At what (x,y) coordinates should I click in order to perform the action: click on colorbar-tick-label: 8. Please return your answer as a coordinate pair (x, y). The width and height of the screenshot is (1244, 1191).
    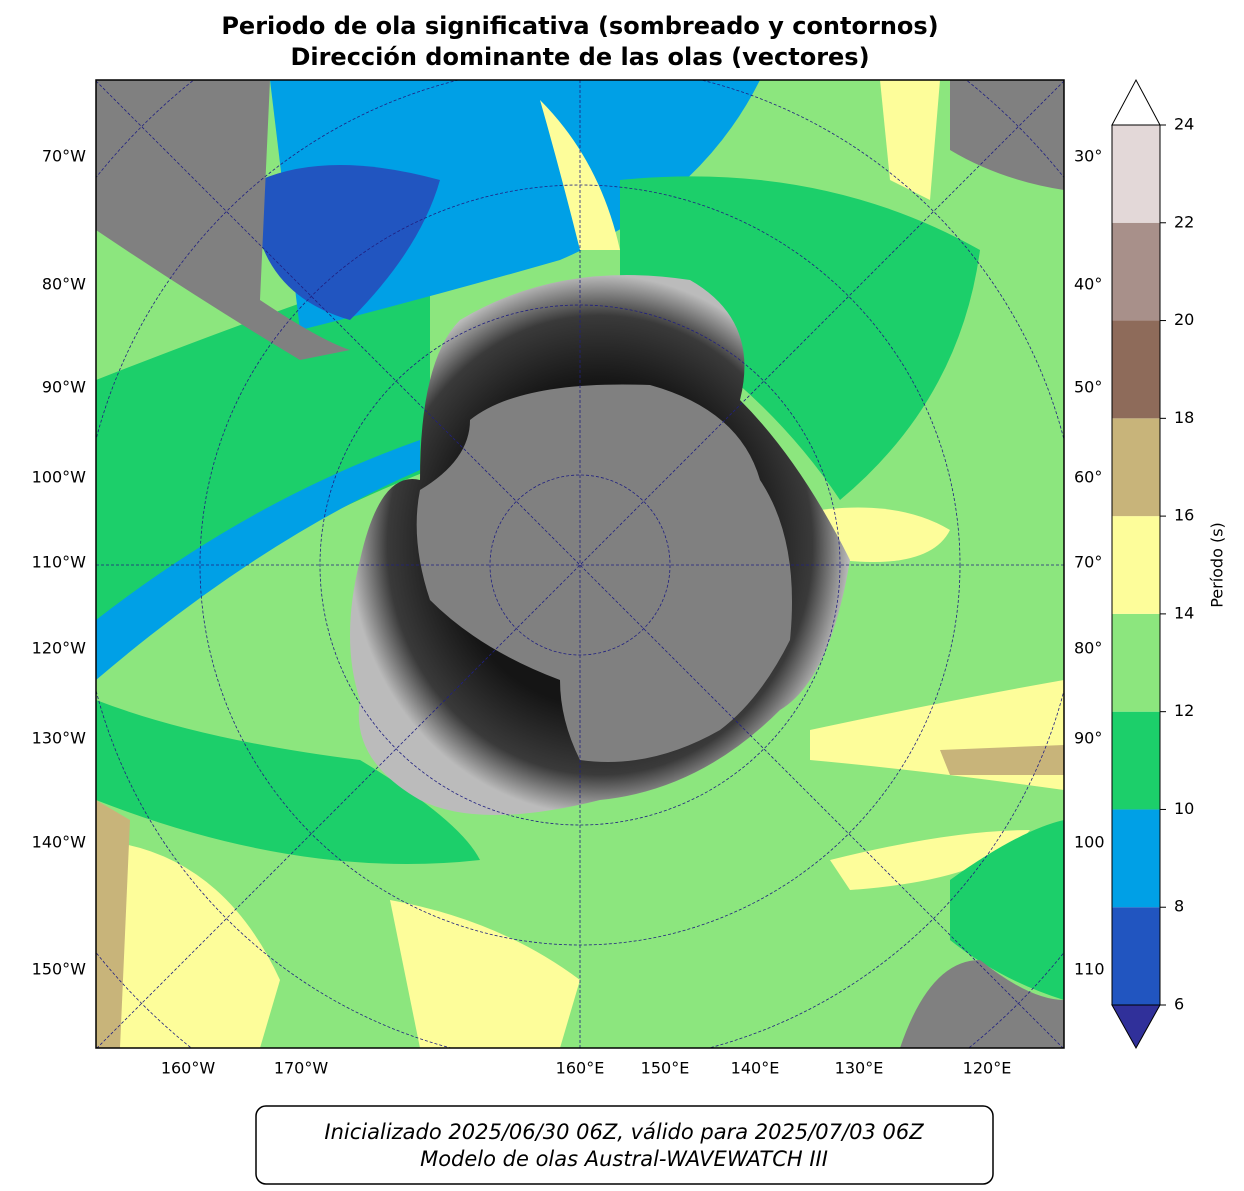
    Looking at the image, I should click on (1179, 906).